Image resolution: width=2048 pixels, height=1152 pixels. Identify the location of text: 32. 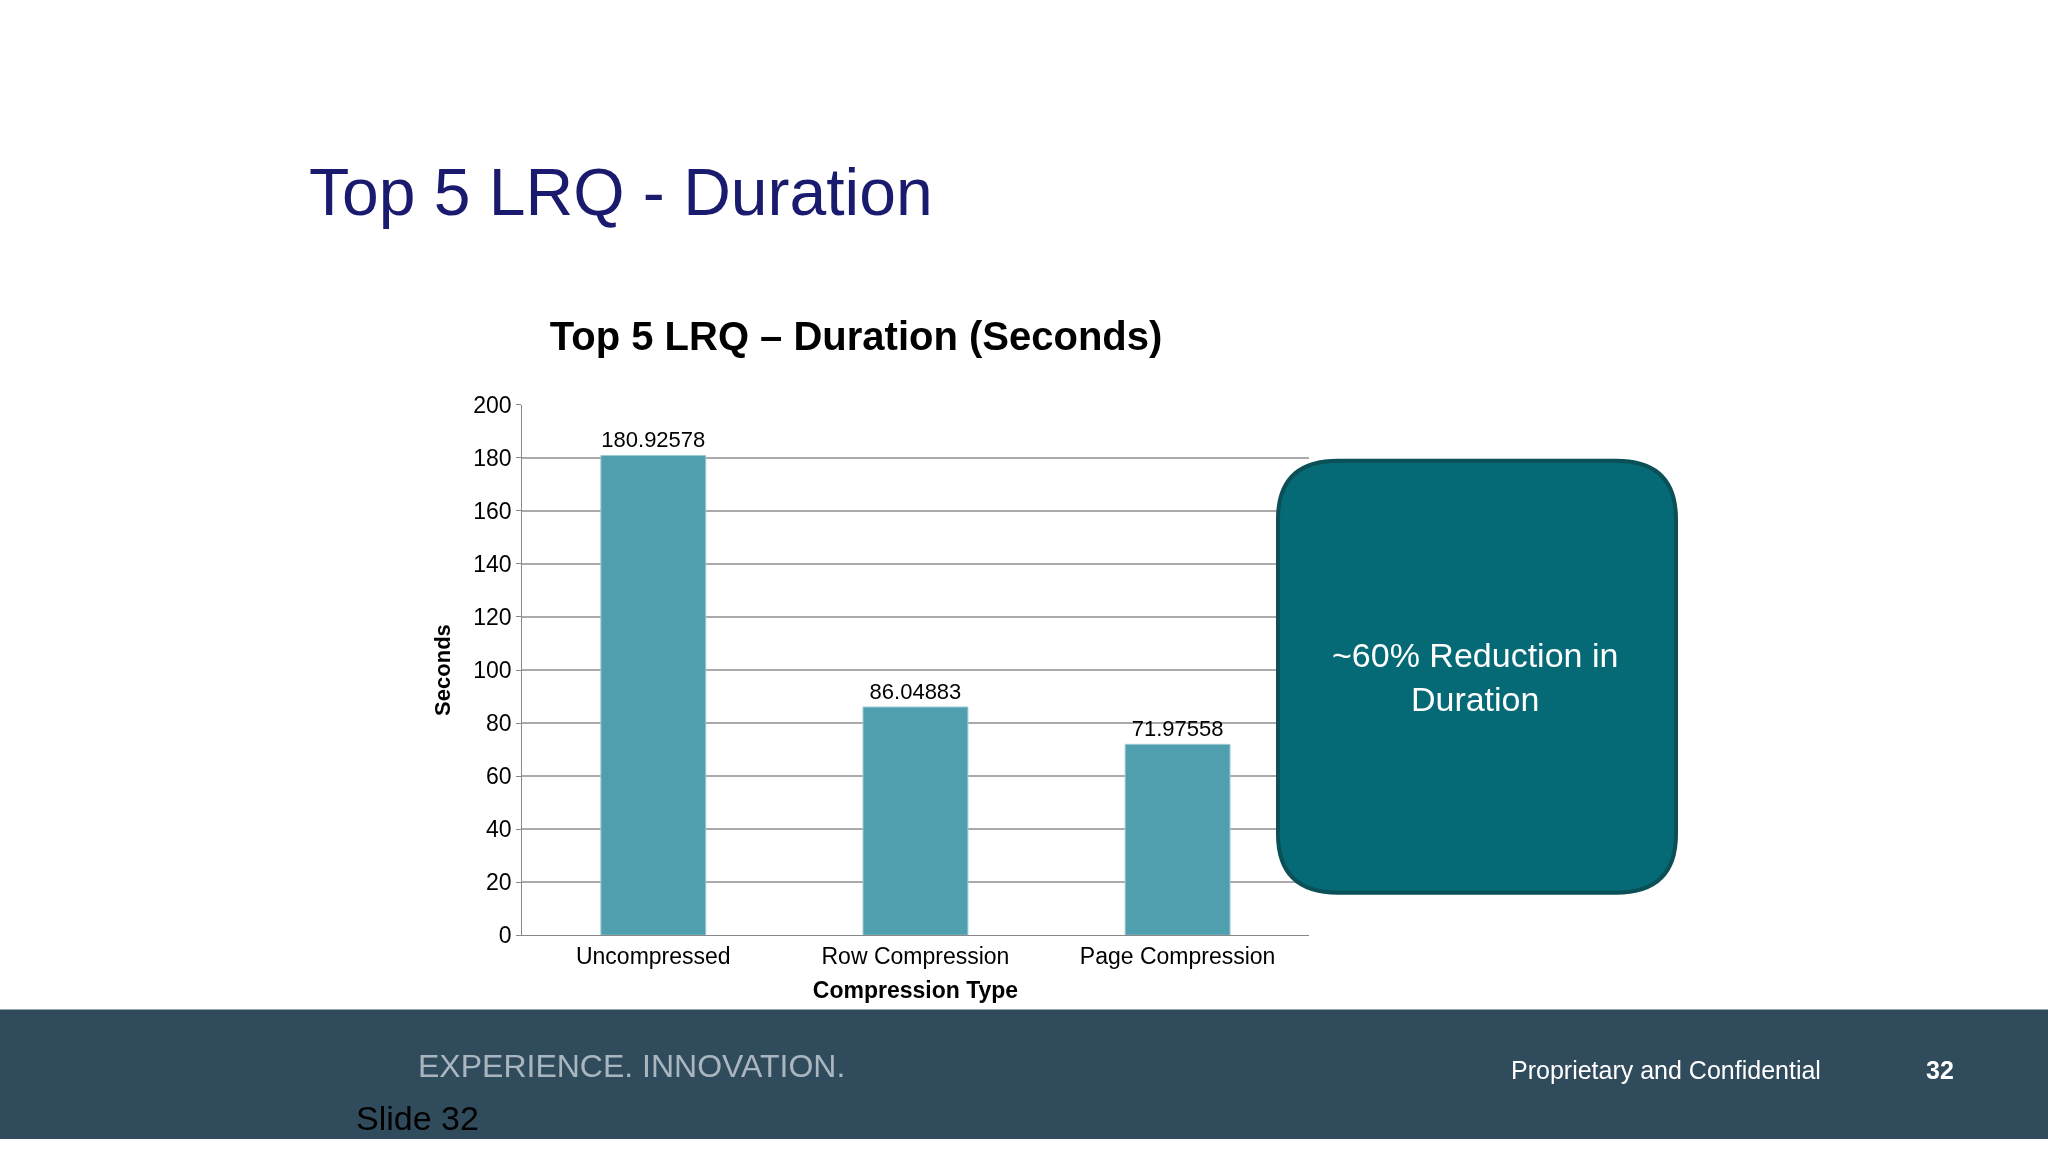
(1940, 1070).